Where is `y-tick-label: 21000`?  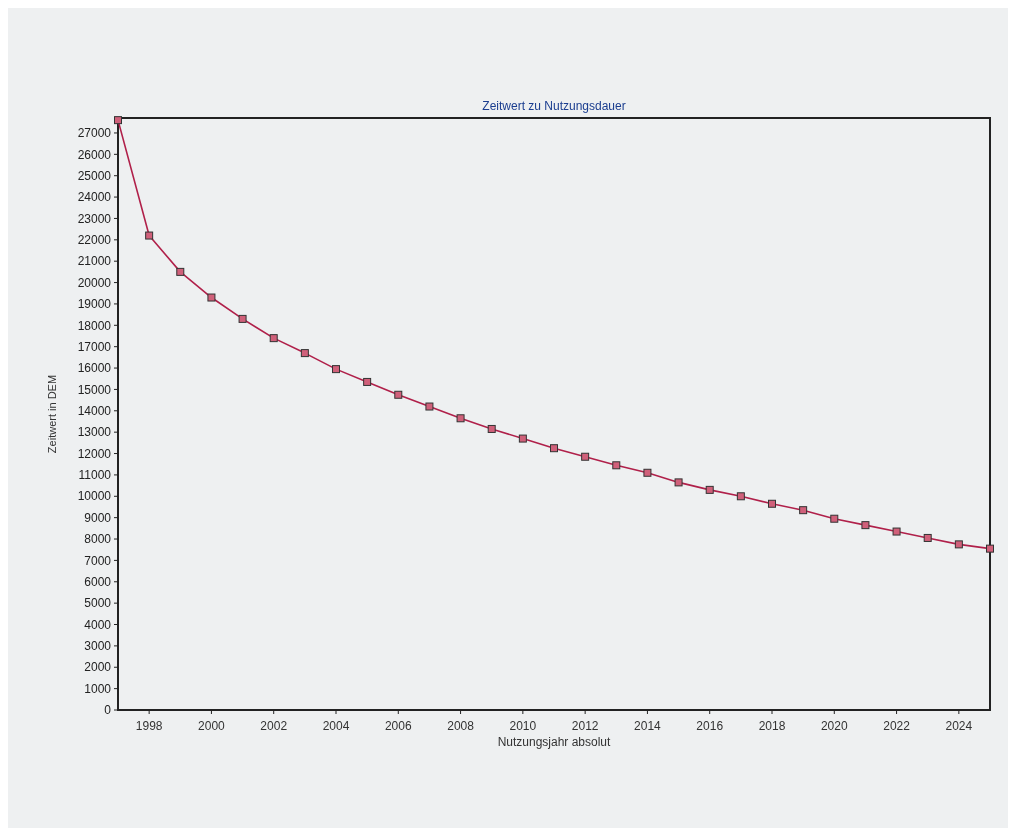
y-tick-label: 21000 is located at coordinates (94, 261).